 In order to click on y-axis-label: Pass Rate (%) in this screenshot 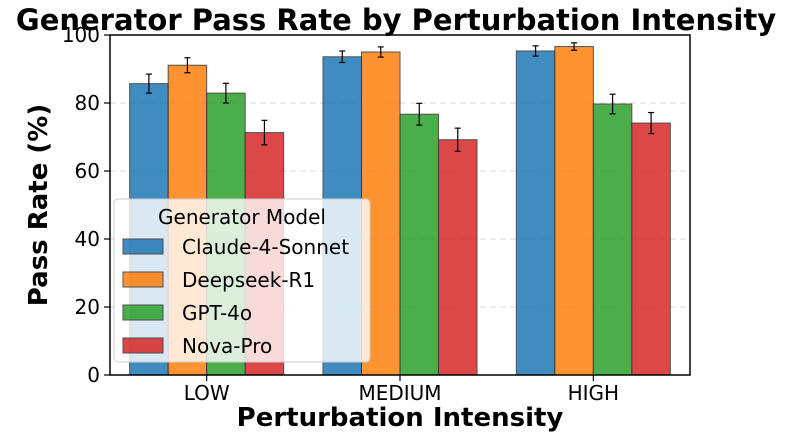, I will do `click(39, 205)`.